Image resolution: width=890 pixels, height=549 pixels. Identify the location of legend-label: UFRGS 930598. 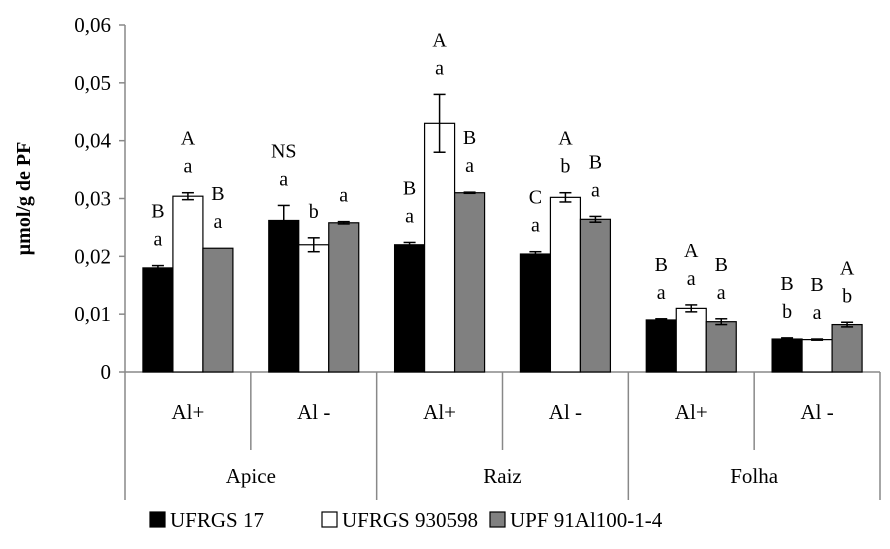
(410, 520).